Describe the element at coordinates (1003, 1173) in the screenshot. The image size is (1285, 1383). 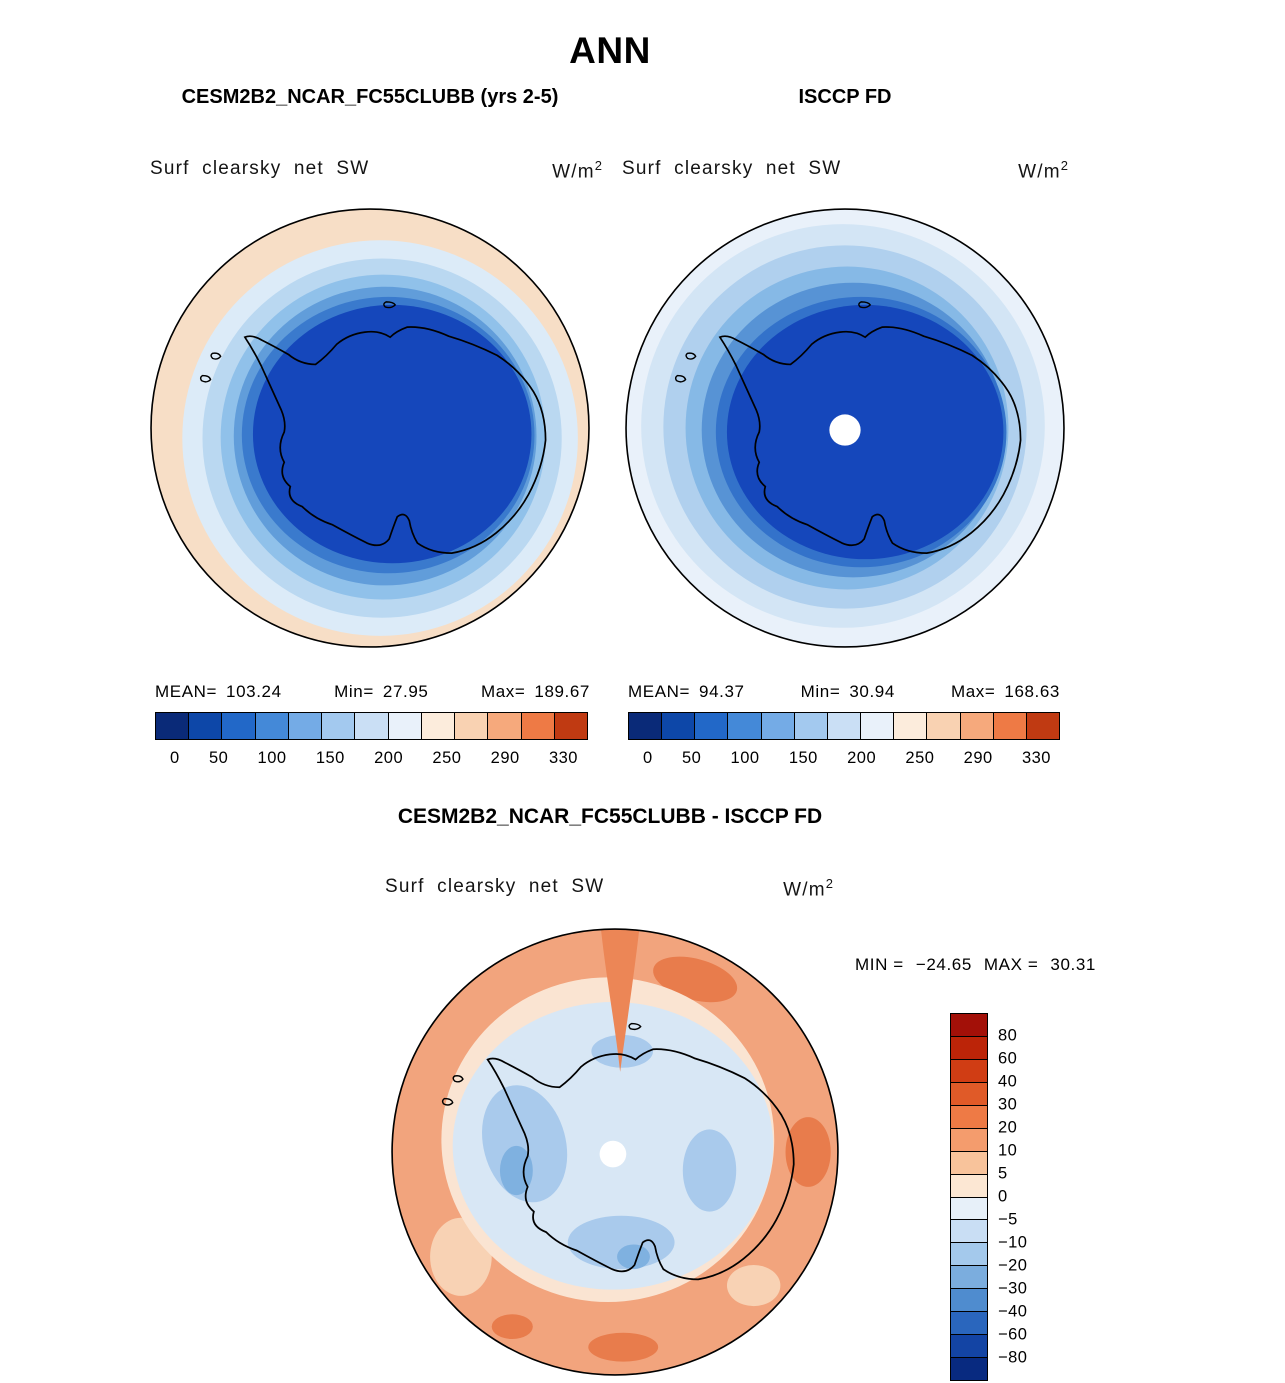
I see `colorbar-tick-label: 5` at that location.